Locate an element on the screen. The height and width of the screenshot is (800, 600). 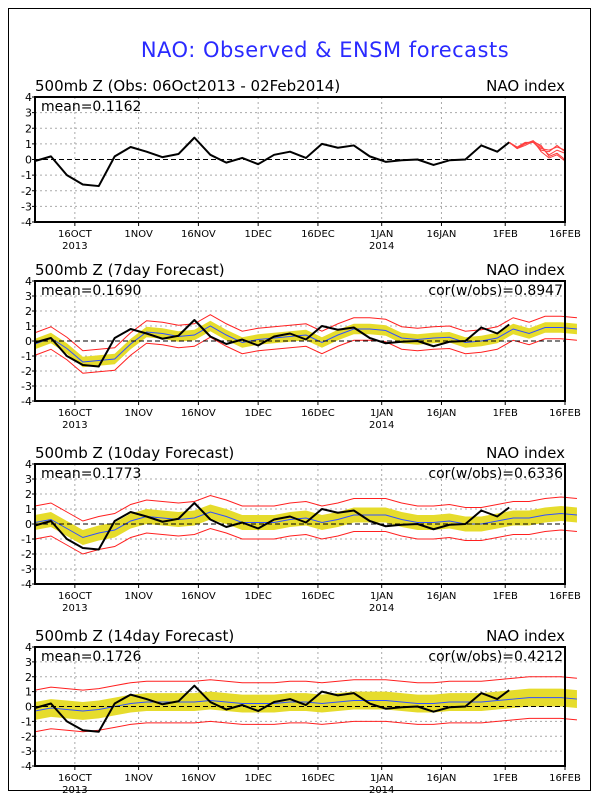
mean-label: mean=0.1726 is located at coordinates (91, 657).